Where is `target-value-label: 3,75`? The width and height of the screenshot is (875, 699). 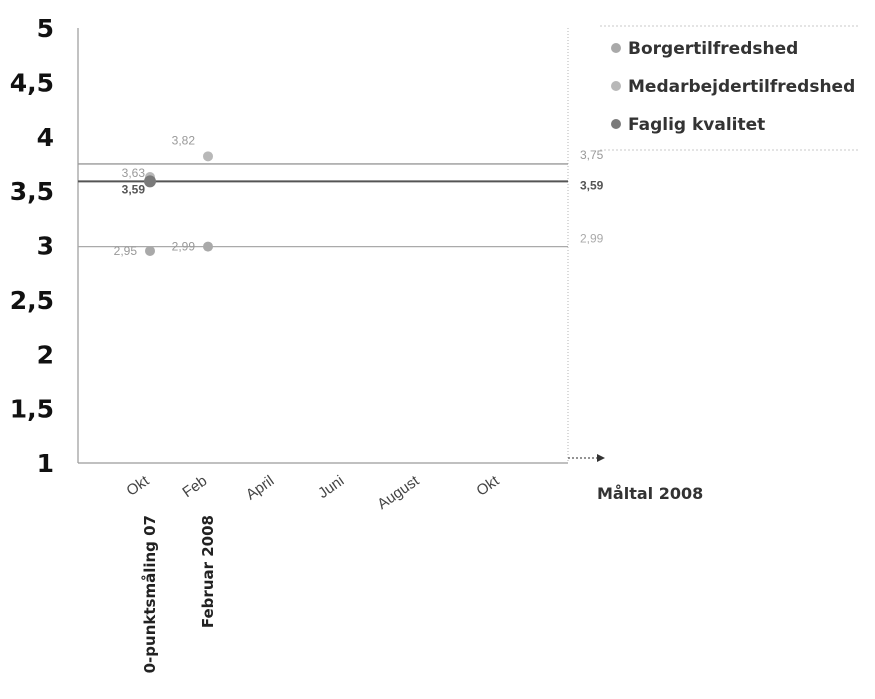 target-value-label: 3,75 is located at coordinates (592, 155).